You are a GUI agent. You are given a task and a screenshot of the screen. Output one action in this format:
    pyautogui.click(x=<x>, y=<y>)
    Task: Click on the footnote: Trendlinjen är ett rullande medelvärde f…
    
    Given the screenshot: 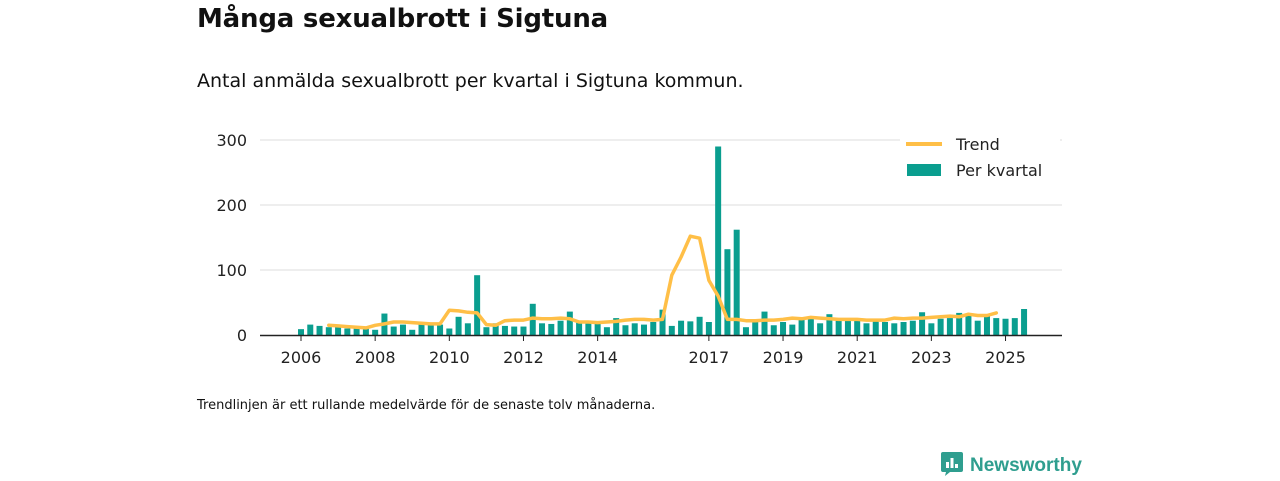 What is the action you would take?
    pyautogui.click(x=426, y=405)
    